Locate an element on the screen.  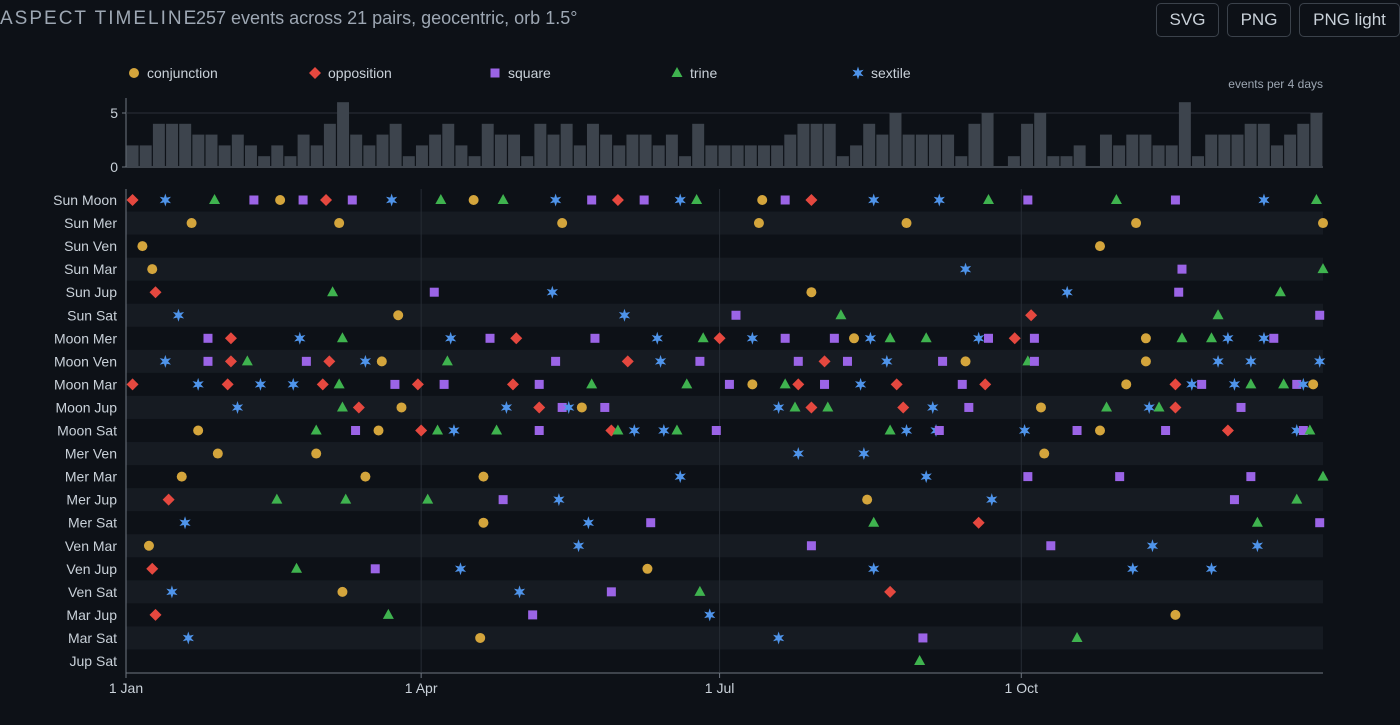
row-band is located at coordinates (724, 454).